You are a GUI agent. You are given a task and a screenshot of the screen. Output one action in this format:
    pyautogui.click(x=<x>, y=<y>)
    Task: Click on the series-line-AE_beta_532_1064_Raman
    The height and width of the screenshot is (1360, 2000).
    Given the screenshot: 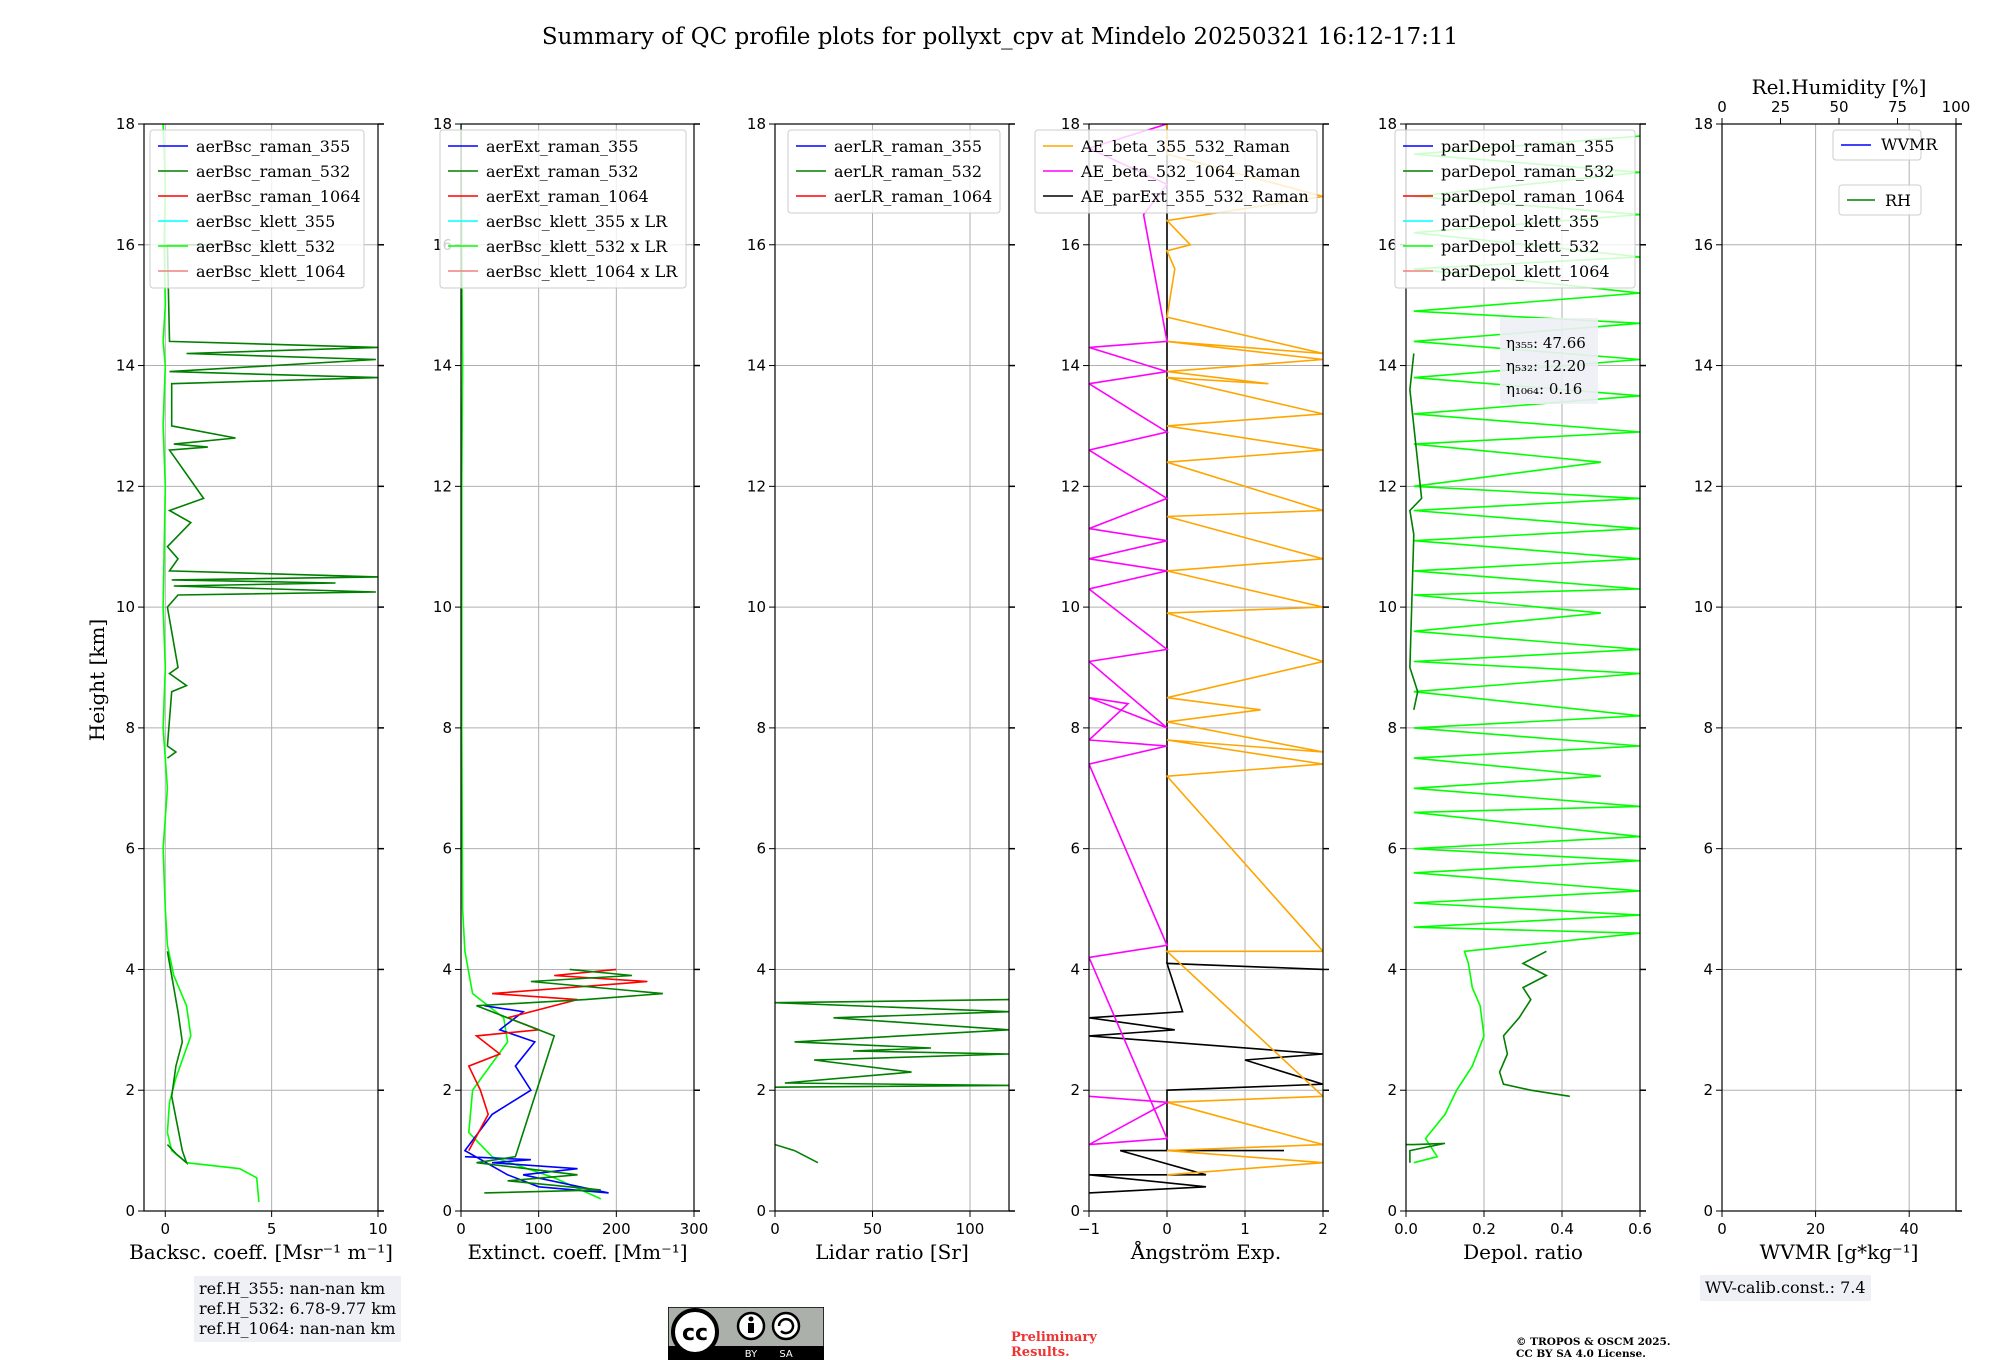 What is the action you would take?
    pyautogui.click(x=1129, y=635)
    